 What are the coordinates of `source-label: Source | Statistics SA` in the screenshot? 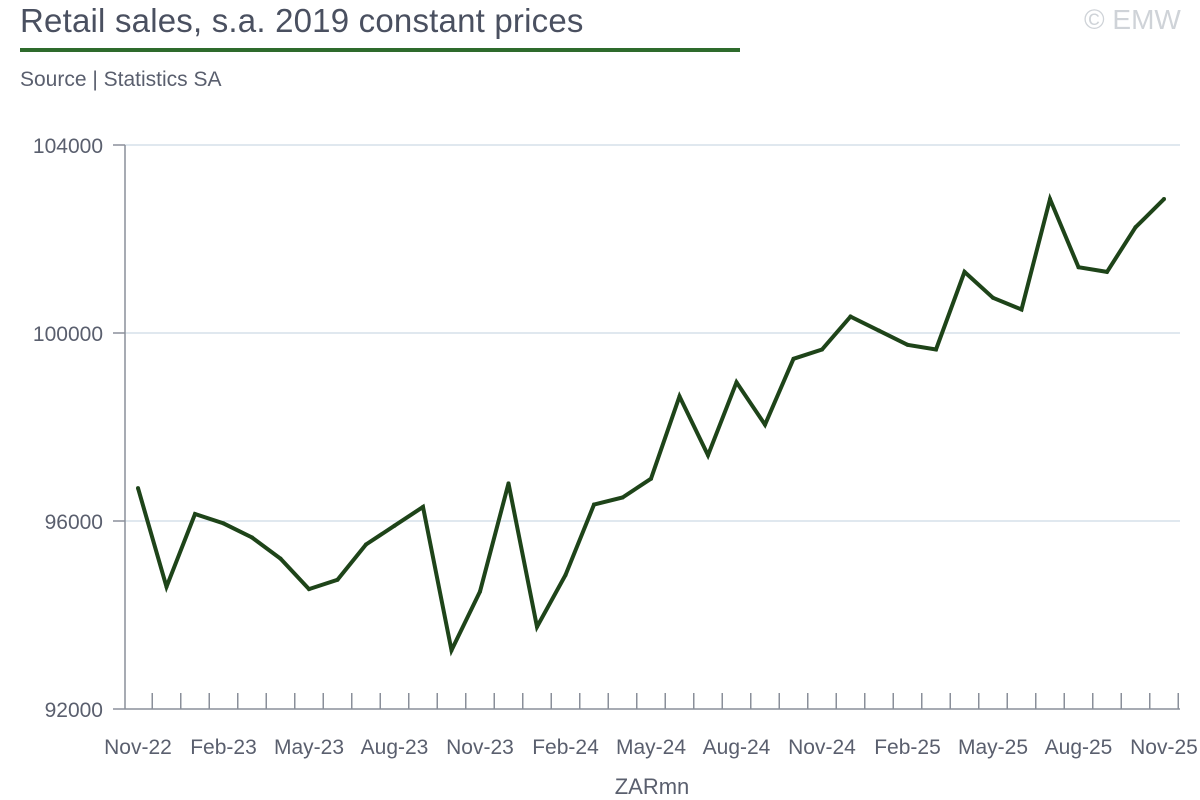 It's located at (121, 79).